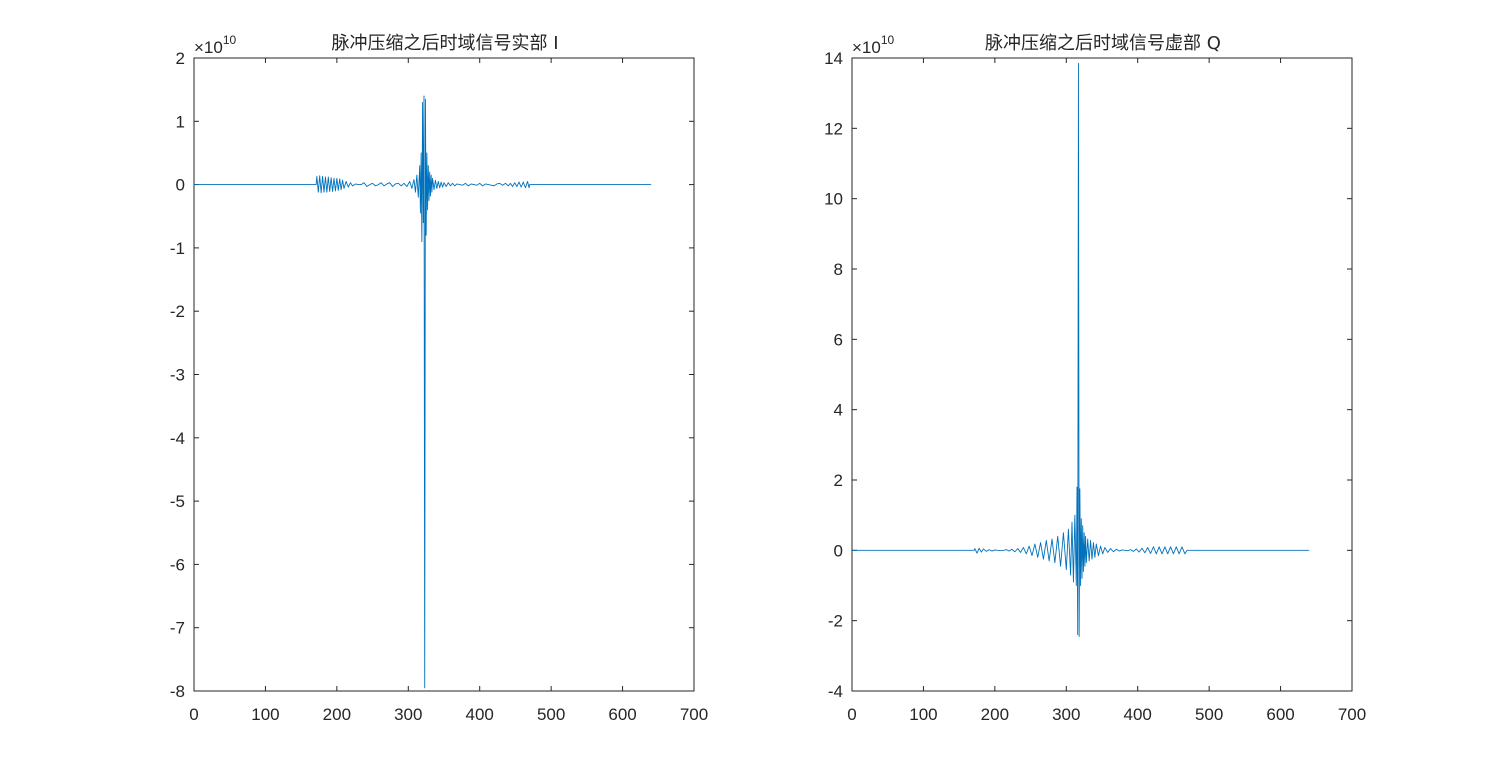 Image resolution: width=1495 pixels, height=777 pixels. What do you see at coordinates (177, 375) in the screenshot?
I see `y-tick-label: -3` at bounding box center [177, 375].